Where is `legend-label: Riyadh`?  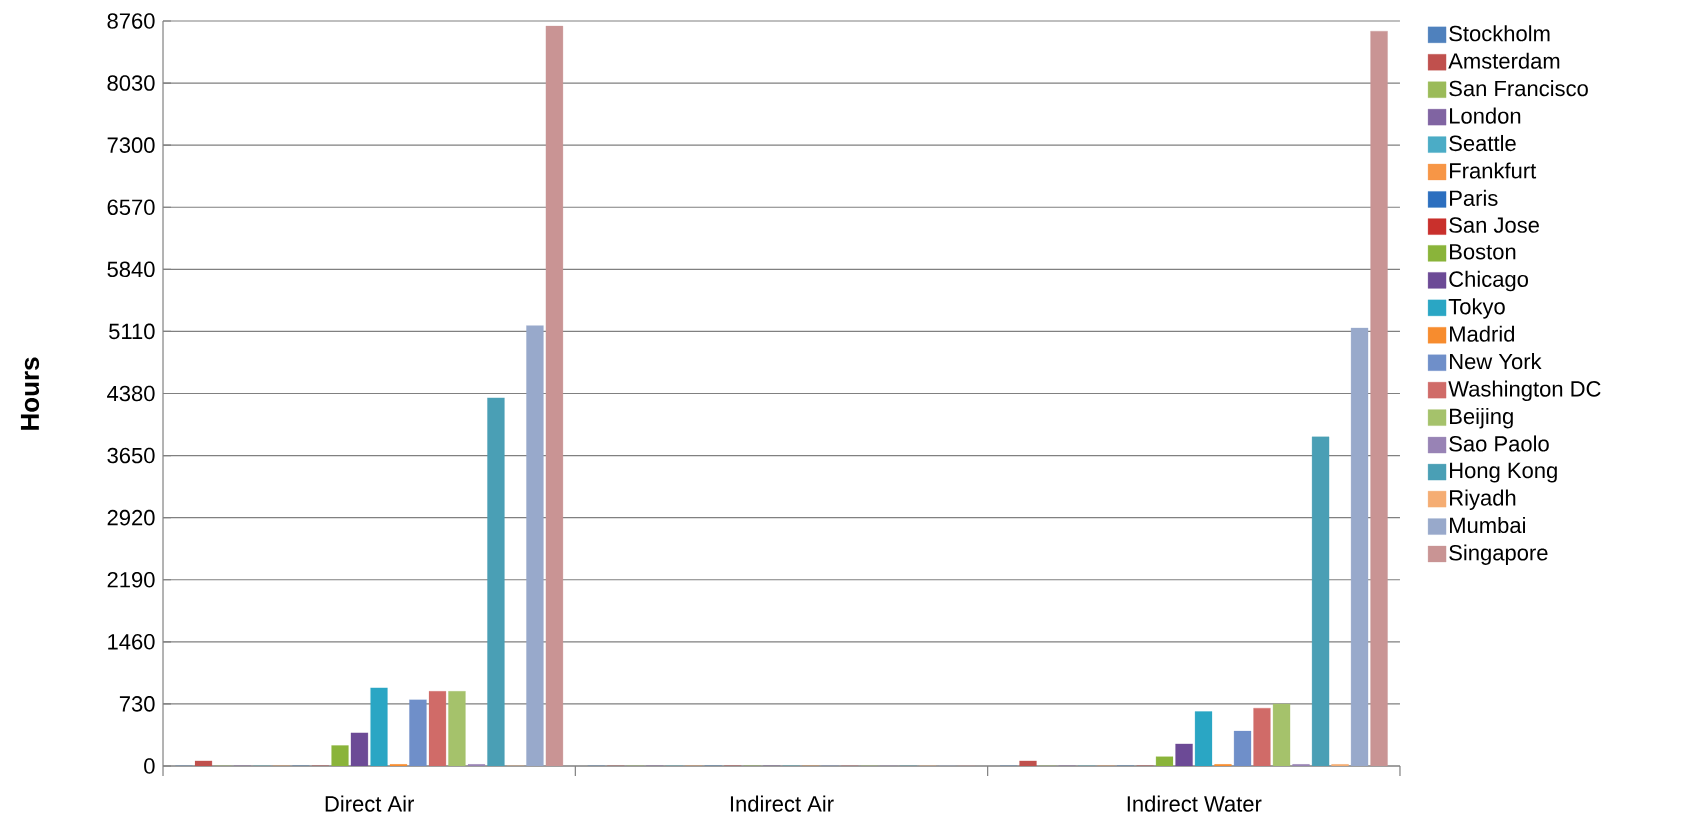 legend-label: Riyadh is located at coordinates (1483, 500).